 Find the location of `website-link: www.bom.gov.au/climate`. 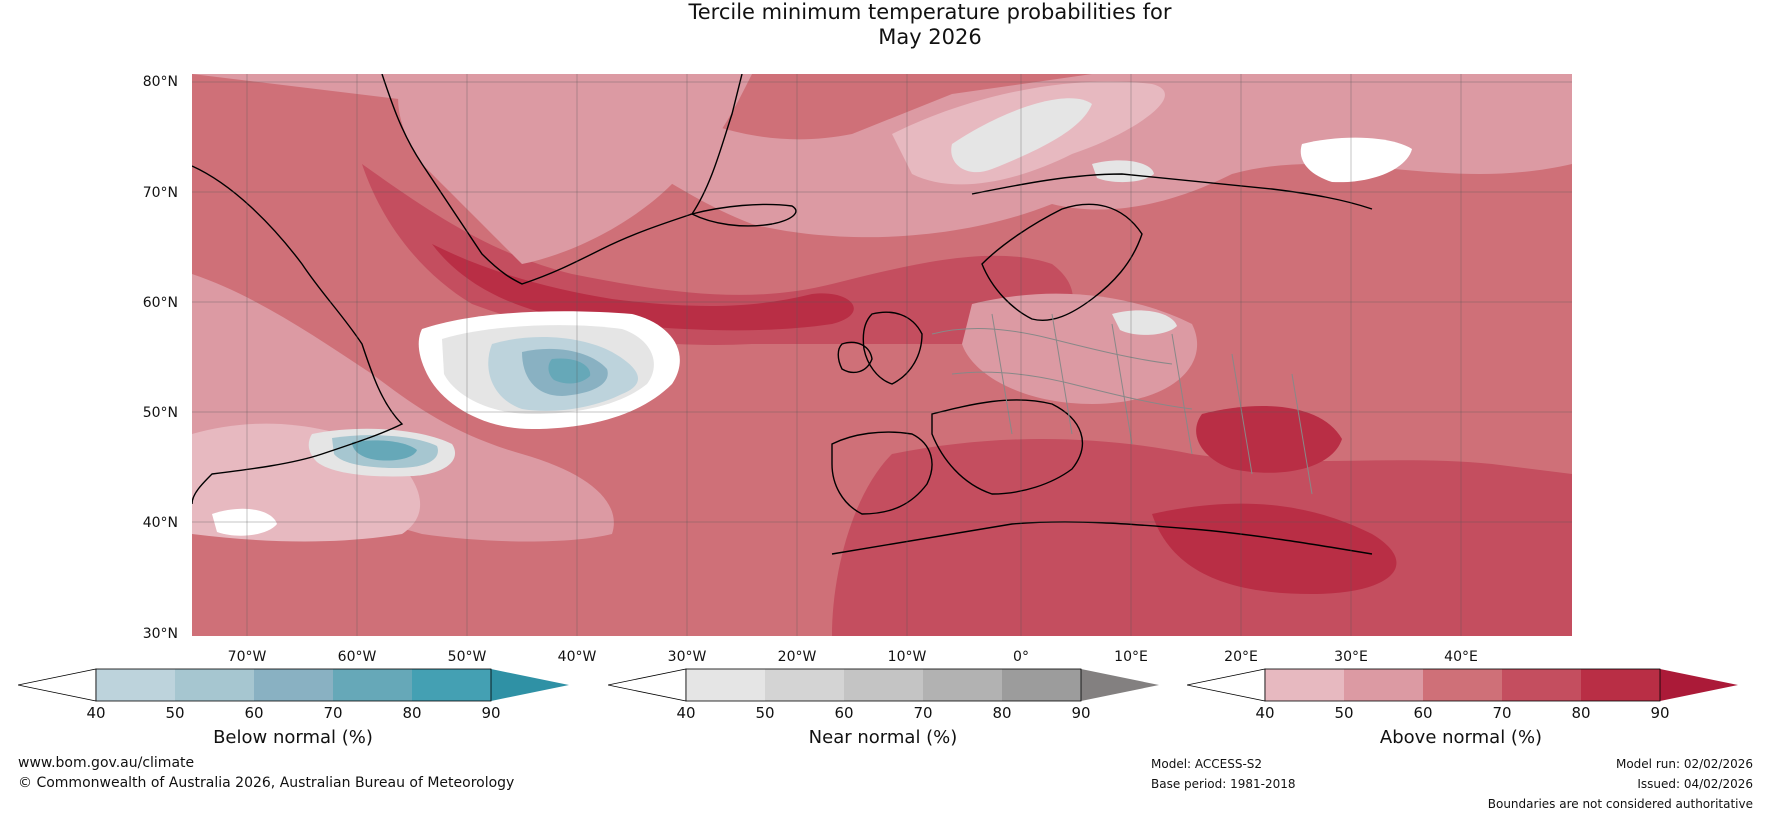

website-link: www.bom.gov.au/climate is located at coordinates (106, 763).